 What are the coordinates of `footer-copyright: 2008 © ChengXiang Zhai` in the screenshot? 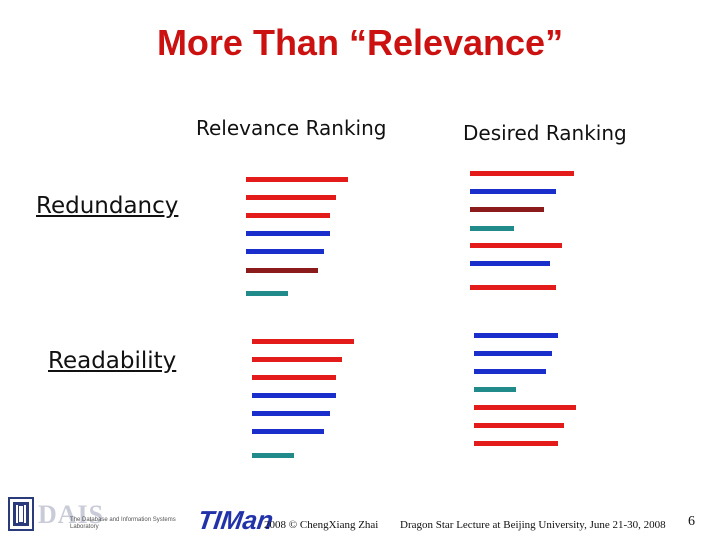 It's located at (321, 525).